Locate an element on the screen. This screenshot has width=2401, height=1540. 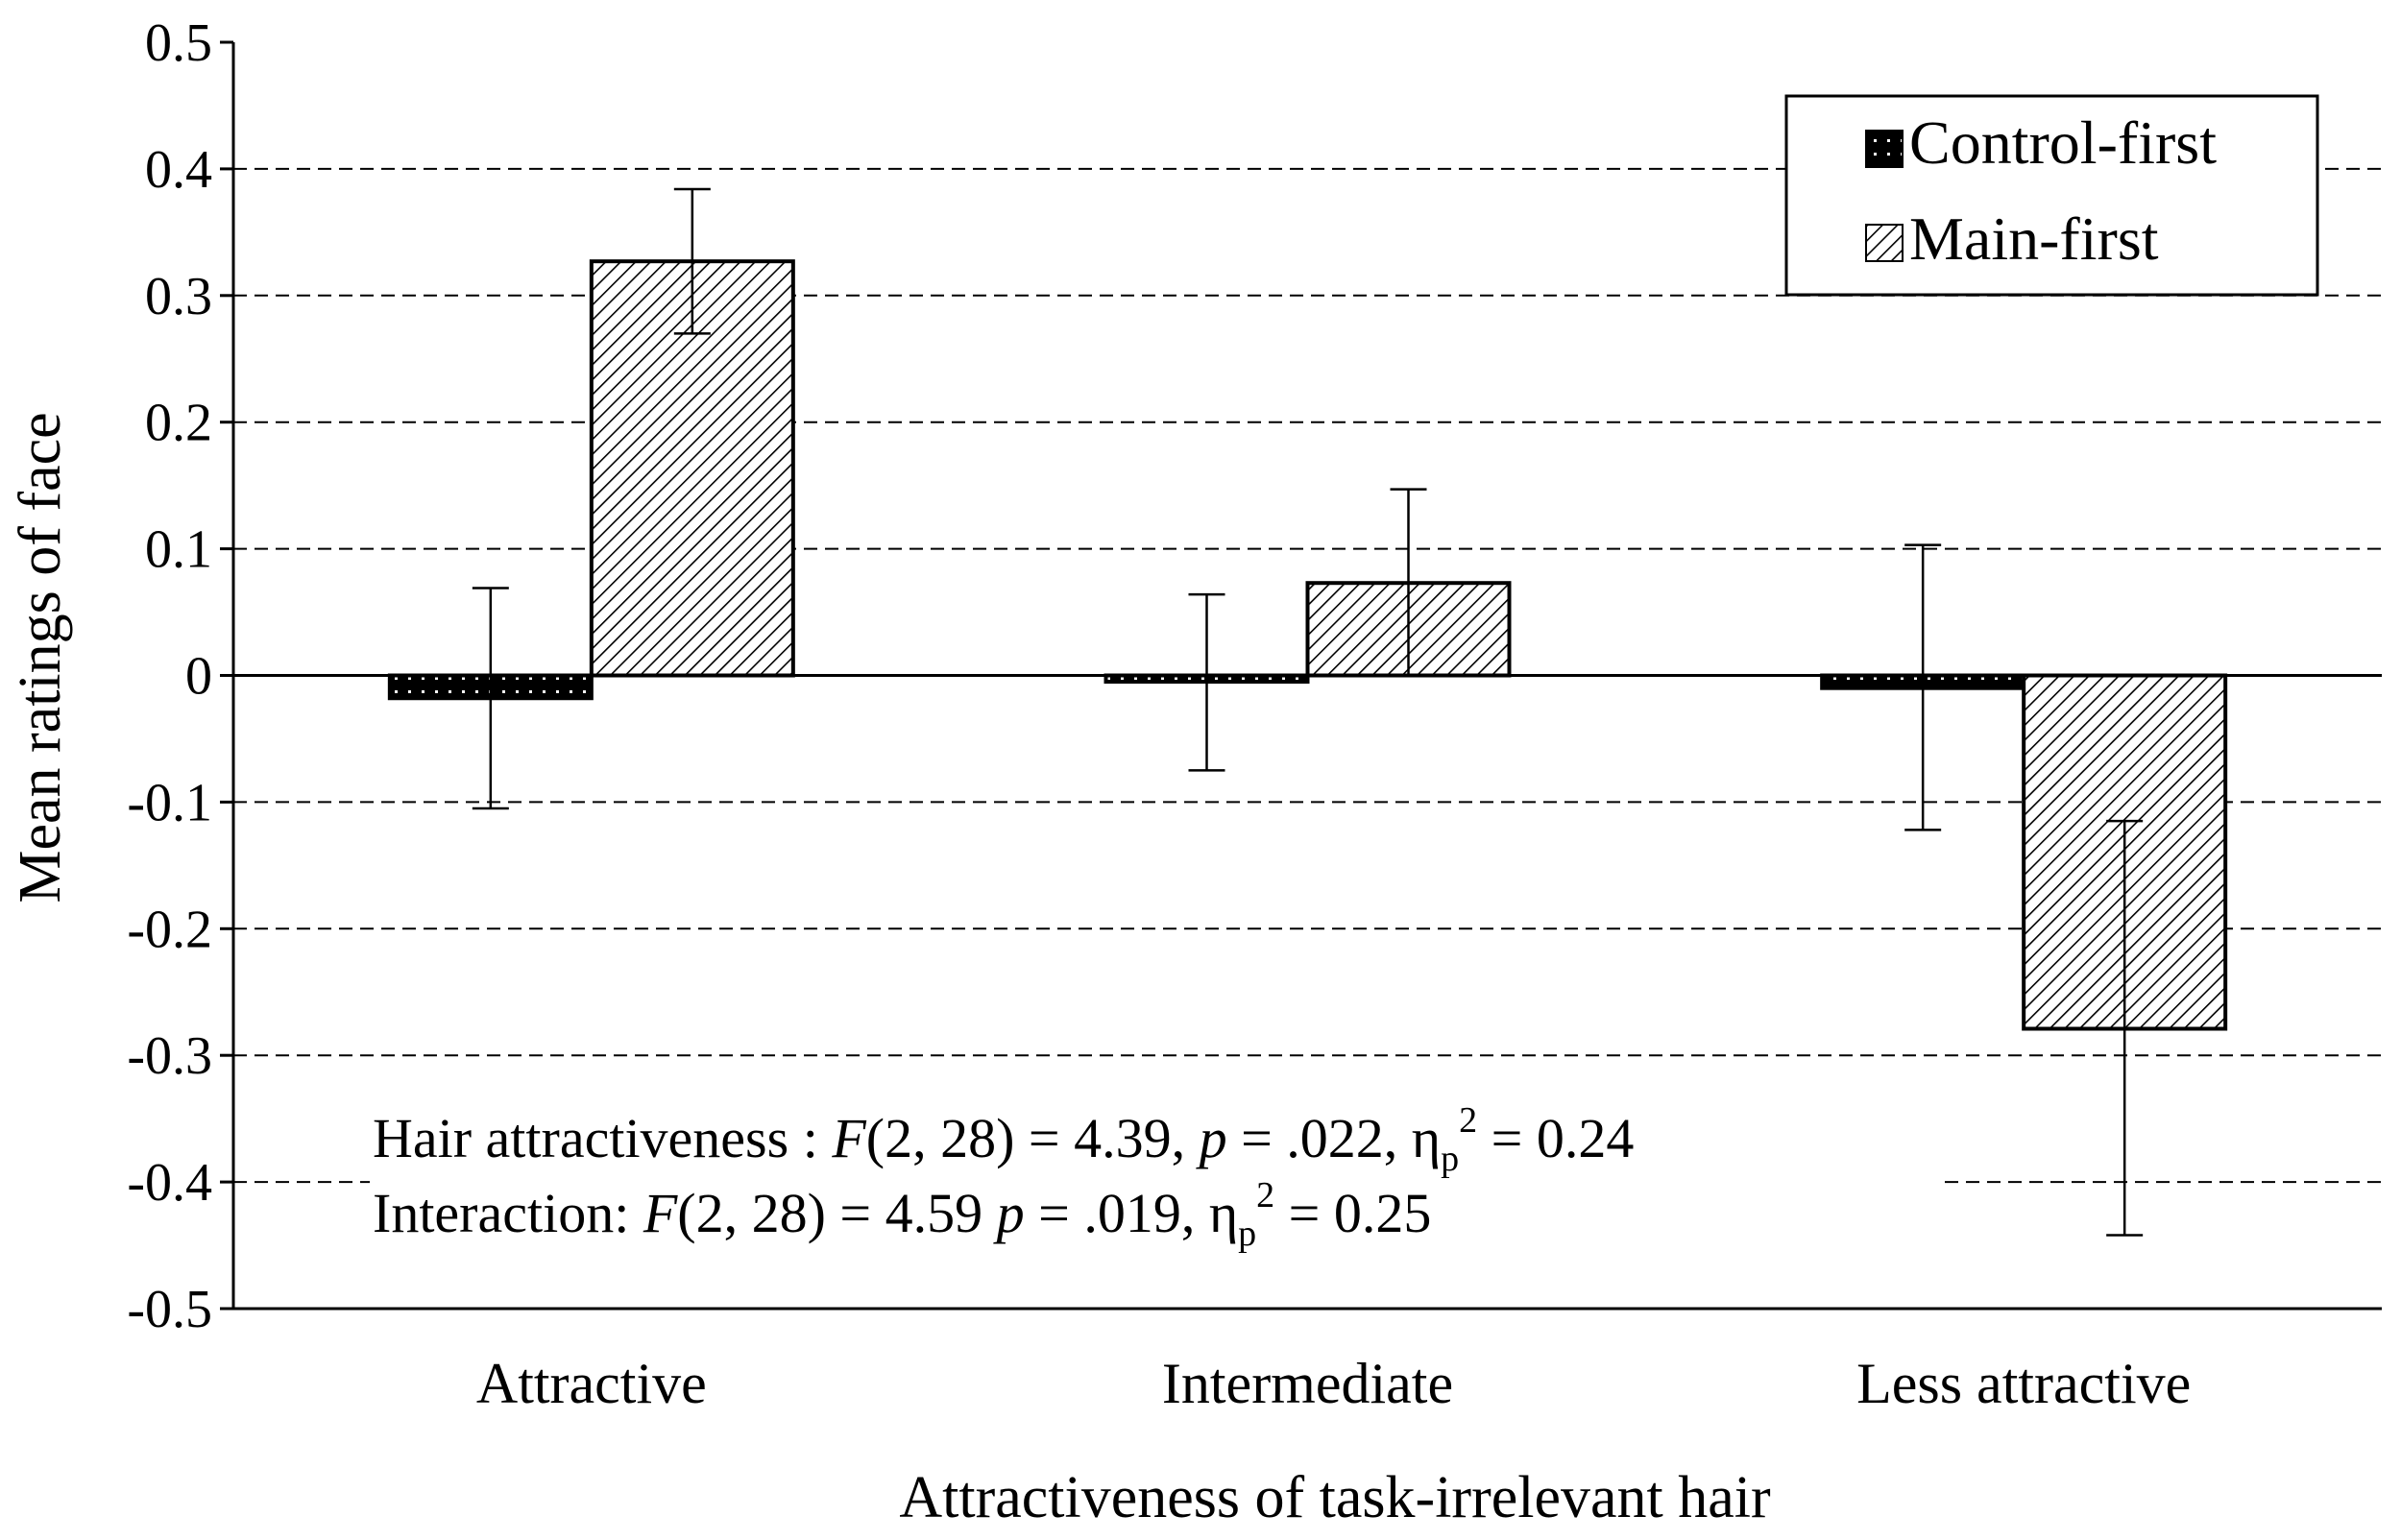
legend-label-control-first: Control-first is located at coordinates (2063, 143).